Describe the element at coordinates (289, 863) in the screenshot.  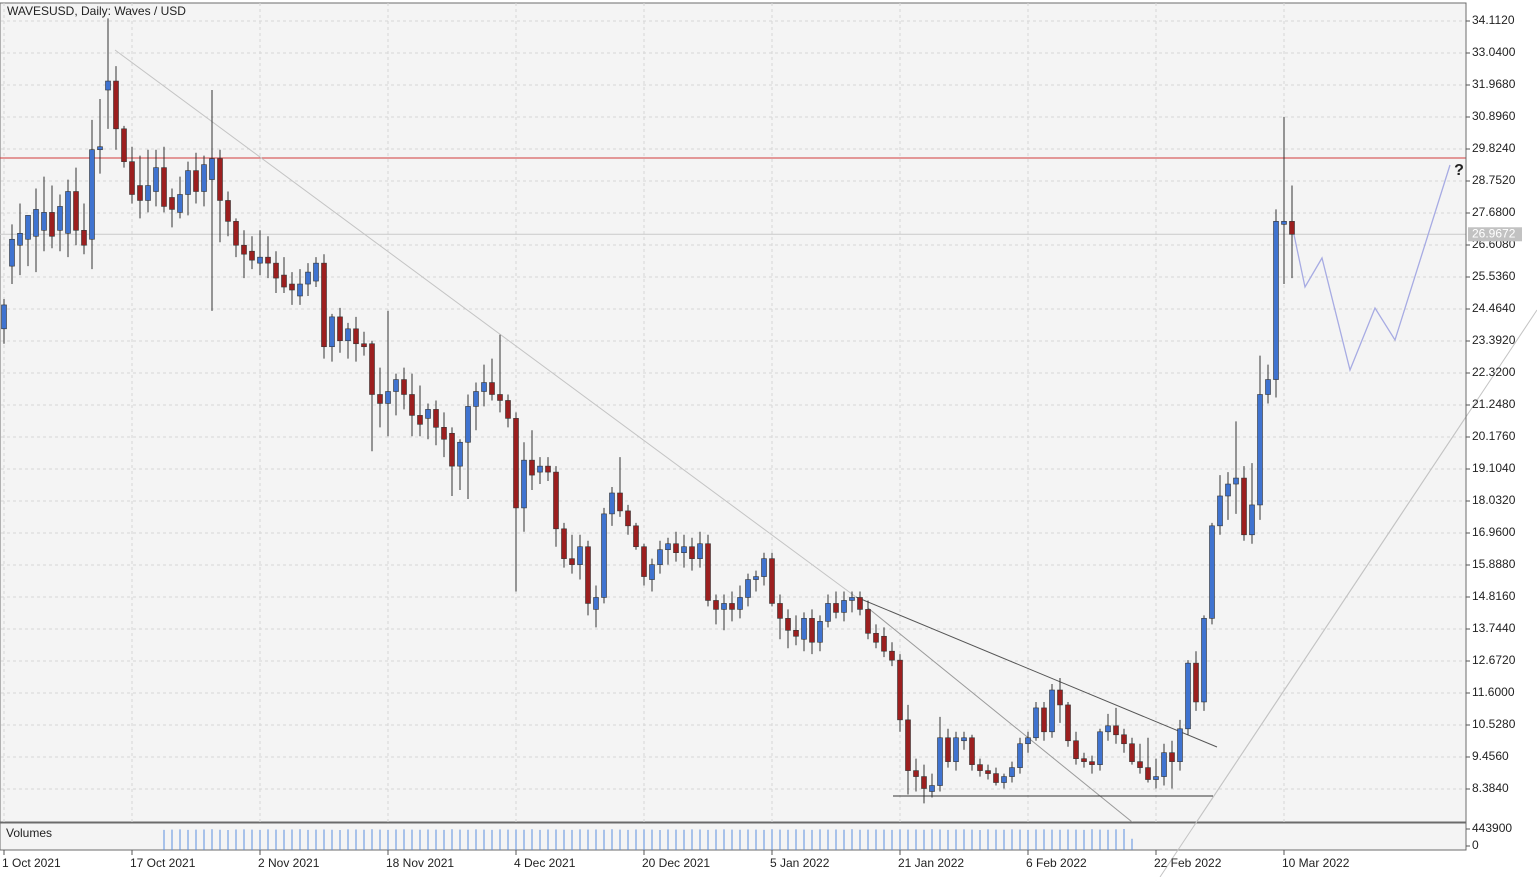
I see `x-tick-label: 2 Nov 2021` at that location.